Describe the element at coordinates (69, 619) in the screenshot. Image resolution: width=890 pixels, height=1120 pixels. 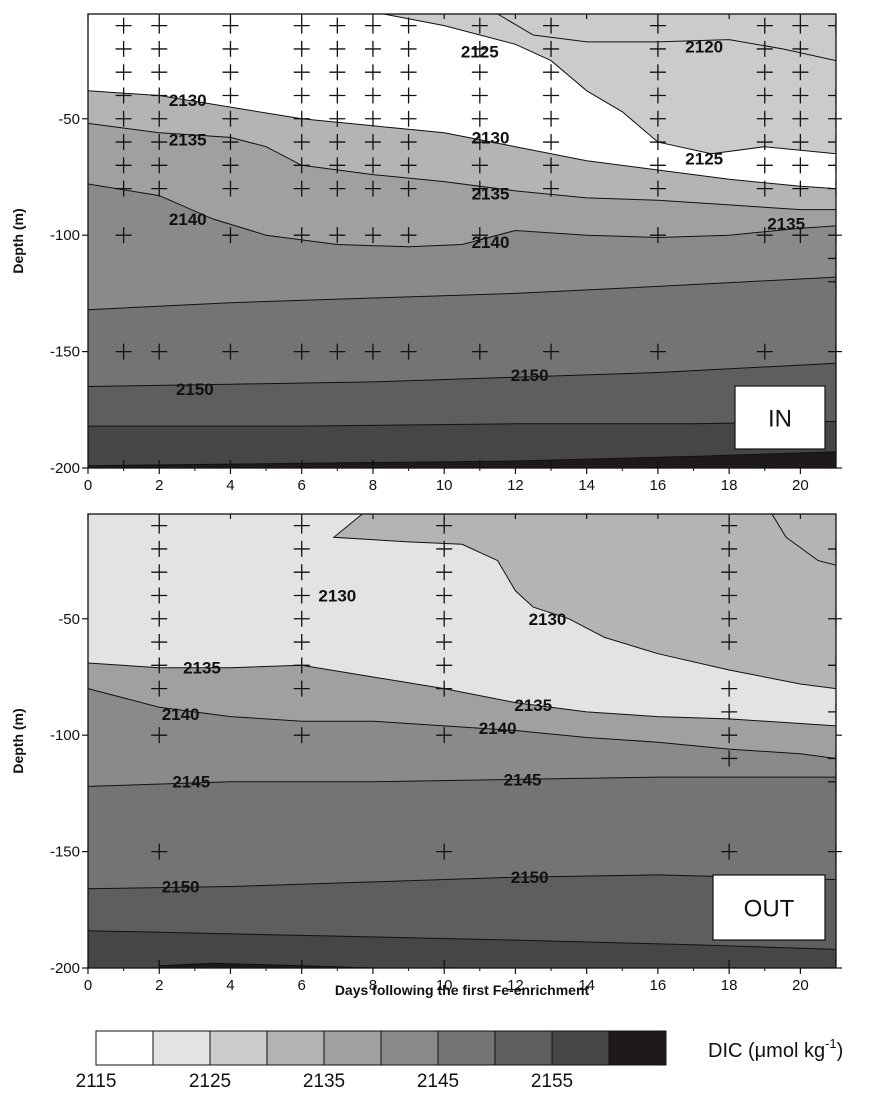
I see `out-y-tick-label: -50` at that location.